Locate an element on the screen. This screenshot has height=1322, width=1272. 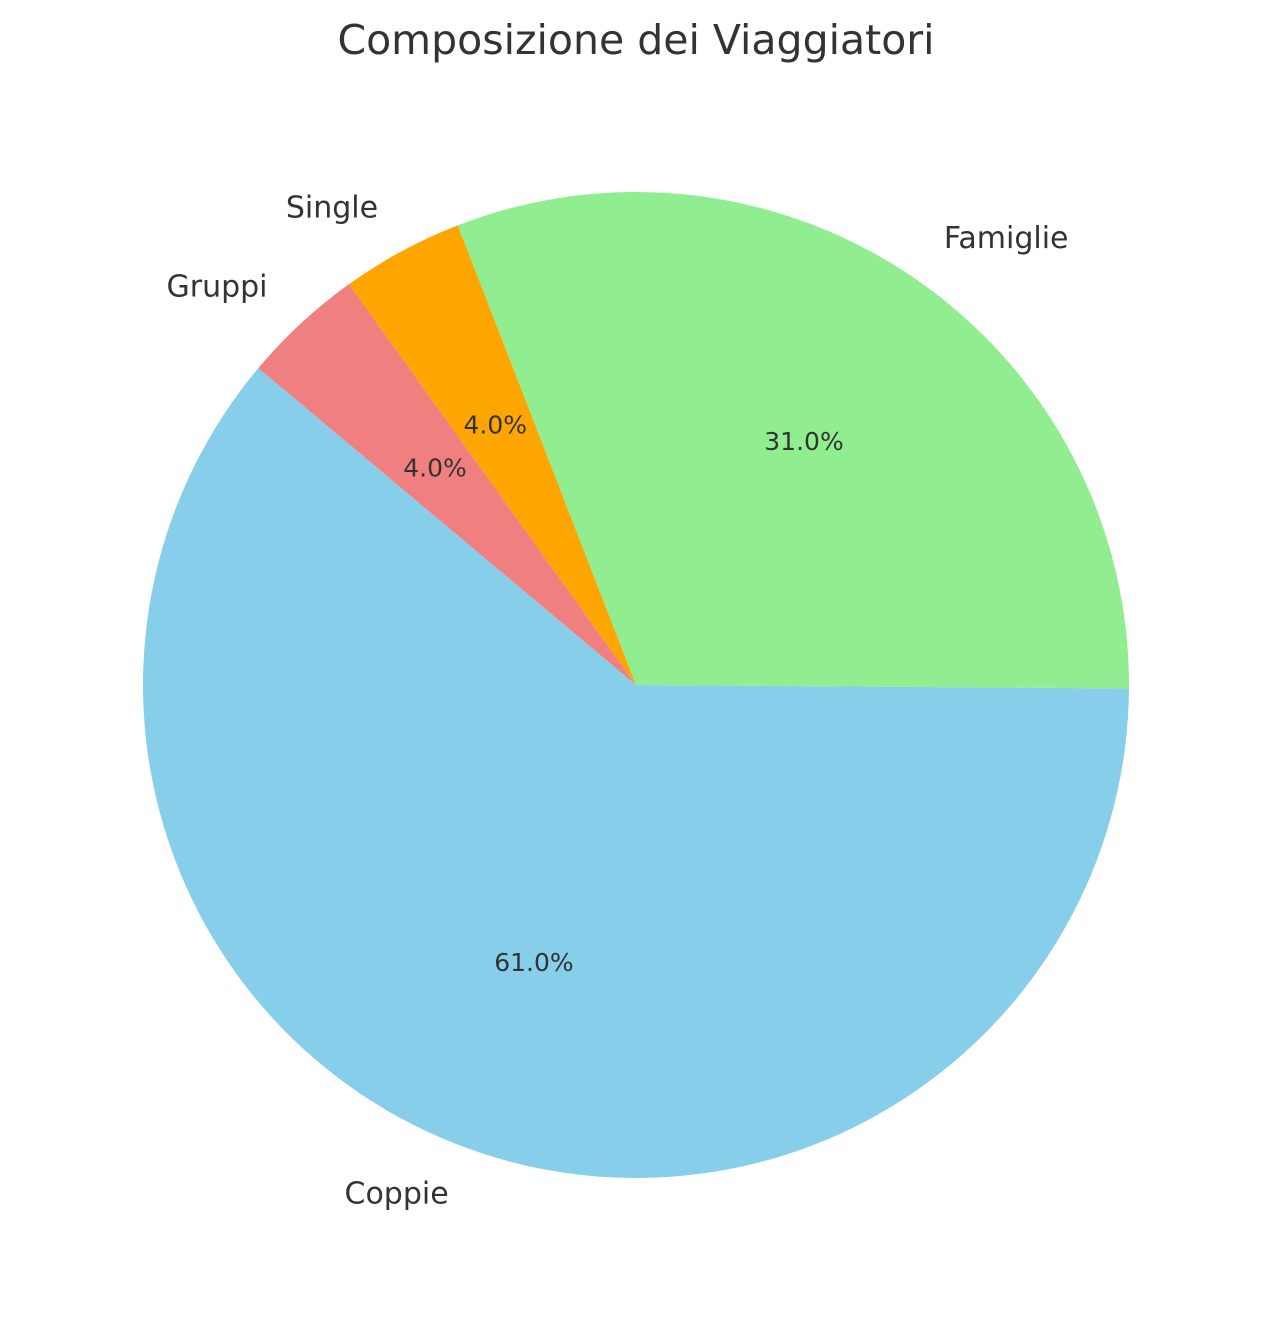
slice-label-coppie: Coppie is located at coordinates (397, 1193).